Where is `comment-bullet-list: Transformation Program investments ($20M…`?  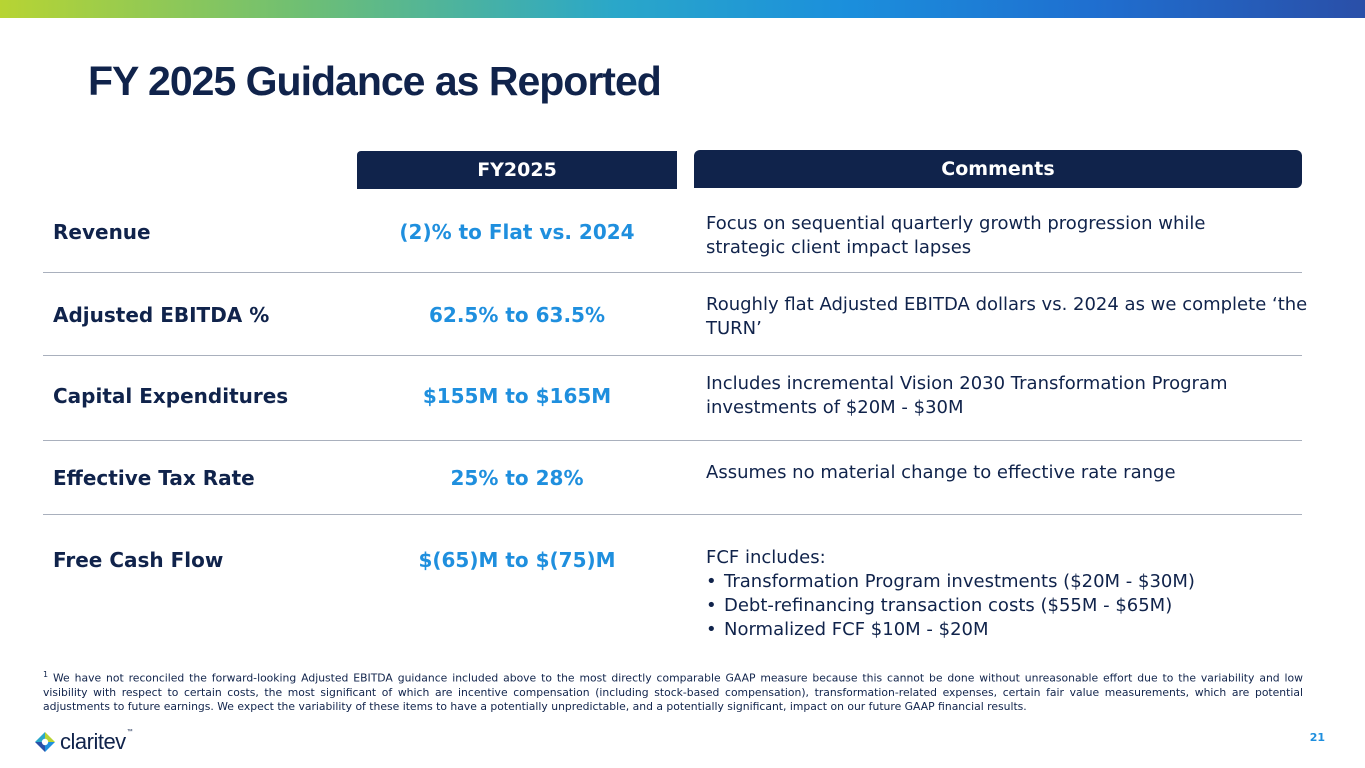
comment-bullet-list: Transformation Program investments ($20M… is located at coordinates (1011, 606).